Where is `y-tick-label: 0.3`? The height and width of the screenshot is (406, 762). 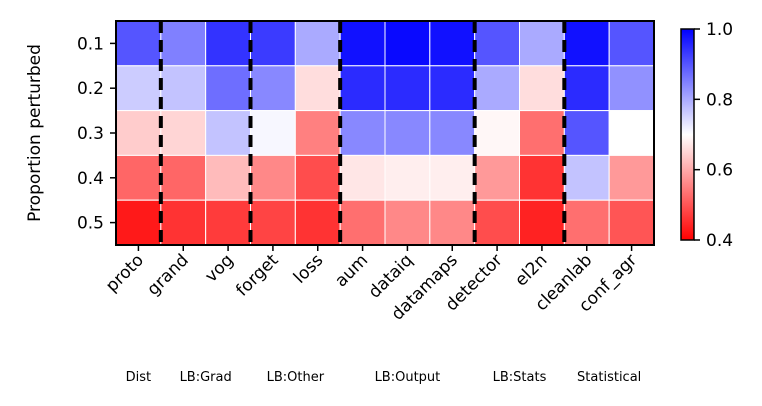
y-tick-label: 0.3 is located at coordinates (90, 134).